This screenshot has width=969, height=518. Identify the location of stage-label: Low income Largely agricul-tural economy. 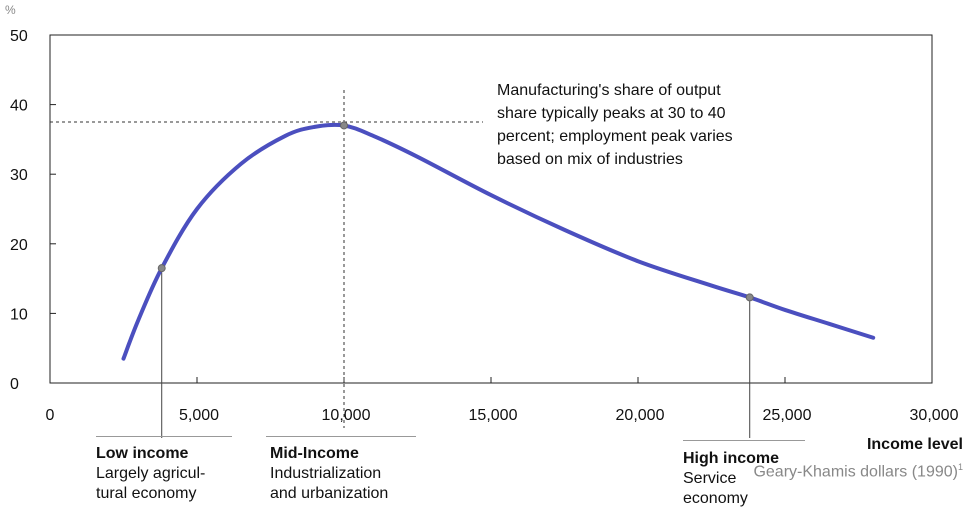
(150, 474).